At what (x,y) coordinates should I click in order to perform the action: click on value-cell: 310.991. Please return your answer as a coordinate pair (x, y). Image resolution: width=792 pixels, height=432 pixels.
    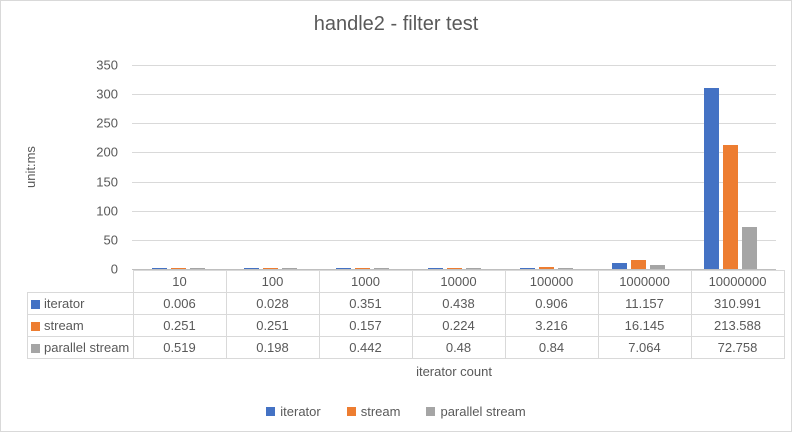
    Looking at the image, I should click on (737, 303).